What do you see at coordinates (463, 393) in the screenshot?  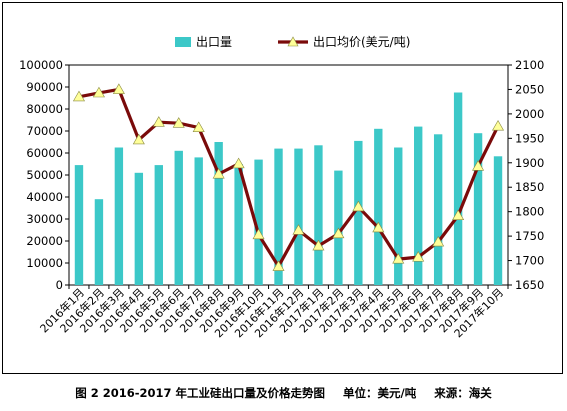 I see `caption-source: 来源：海关` at bounding box center [463, 393].